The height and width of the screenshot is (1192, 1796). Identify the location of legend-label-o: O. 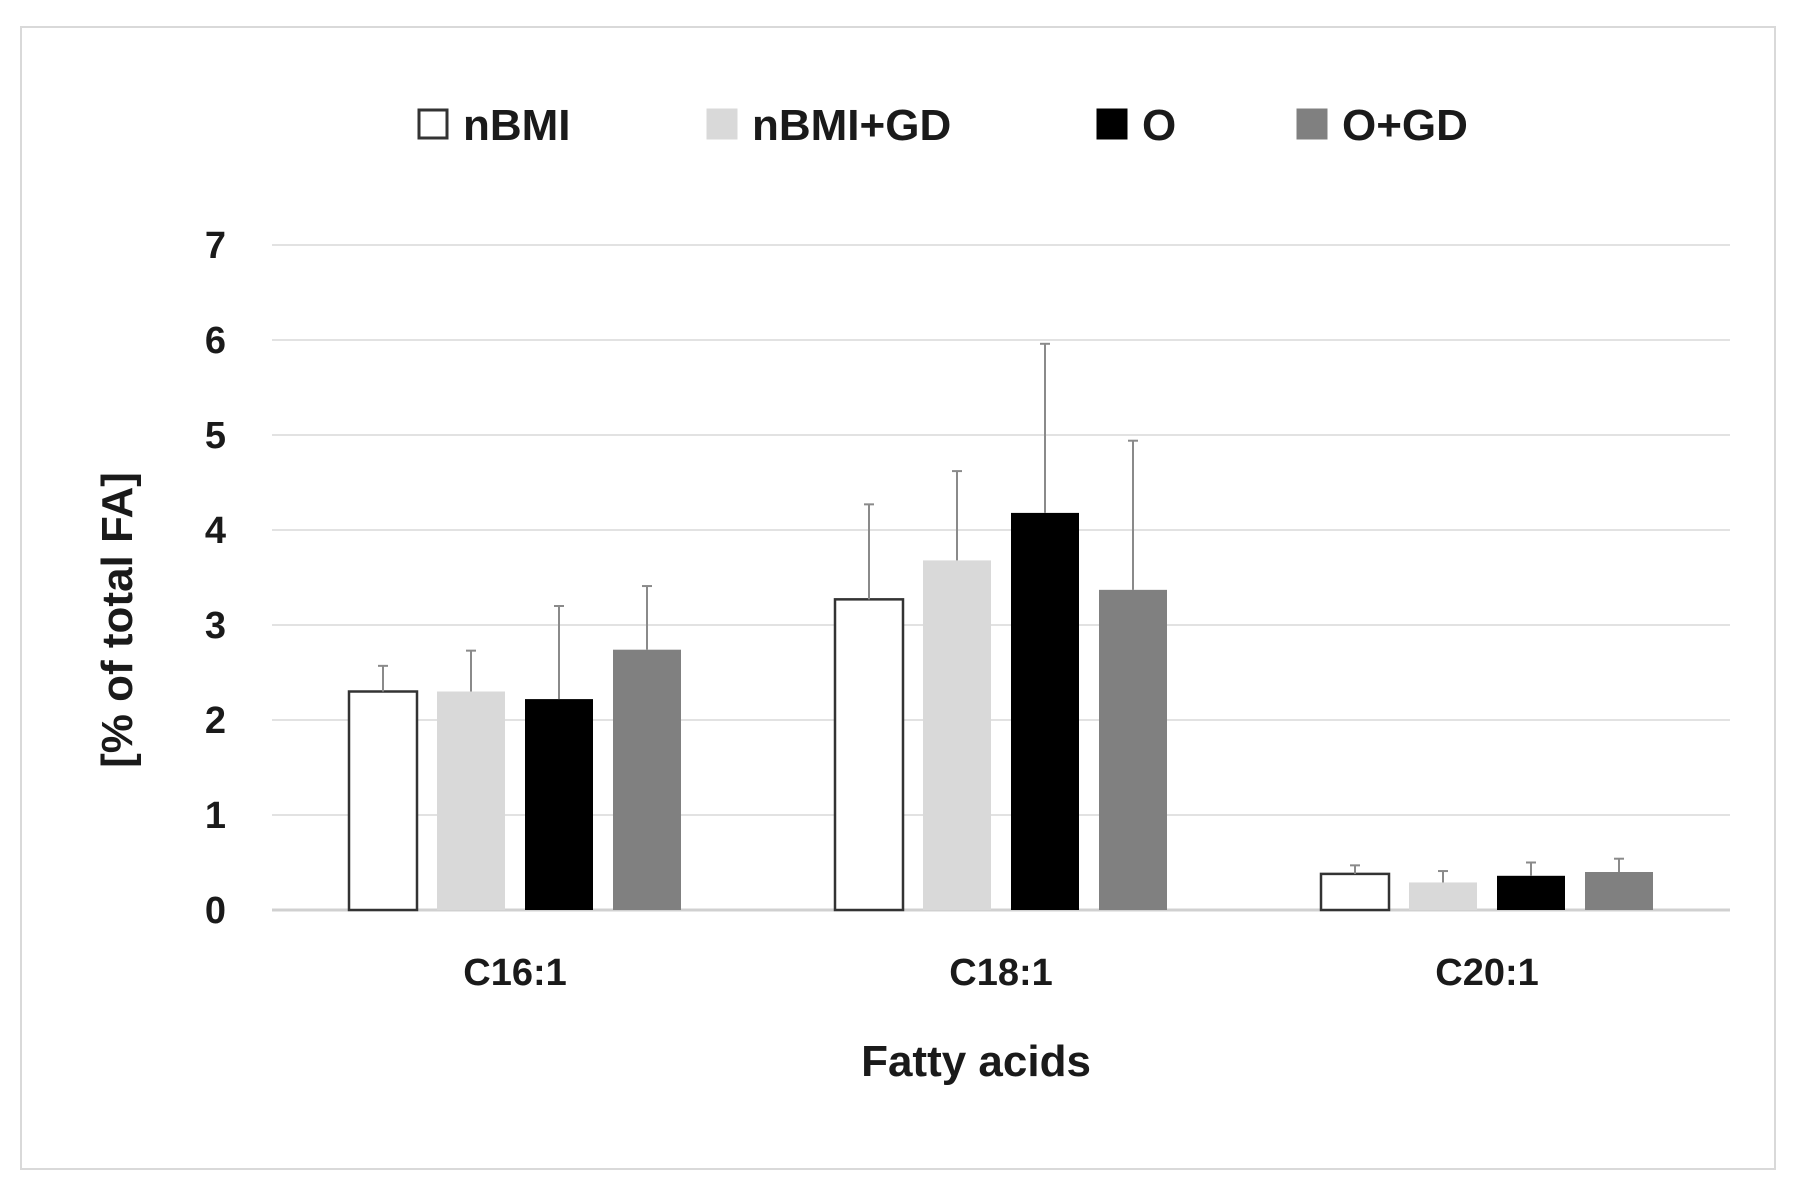
(1159, 125).